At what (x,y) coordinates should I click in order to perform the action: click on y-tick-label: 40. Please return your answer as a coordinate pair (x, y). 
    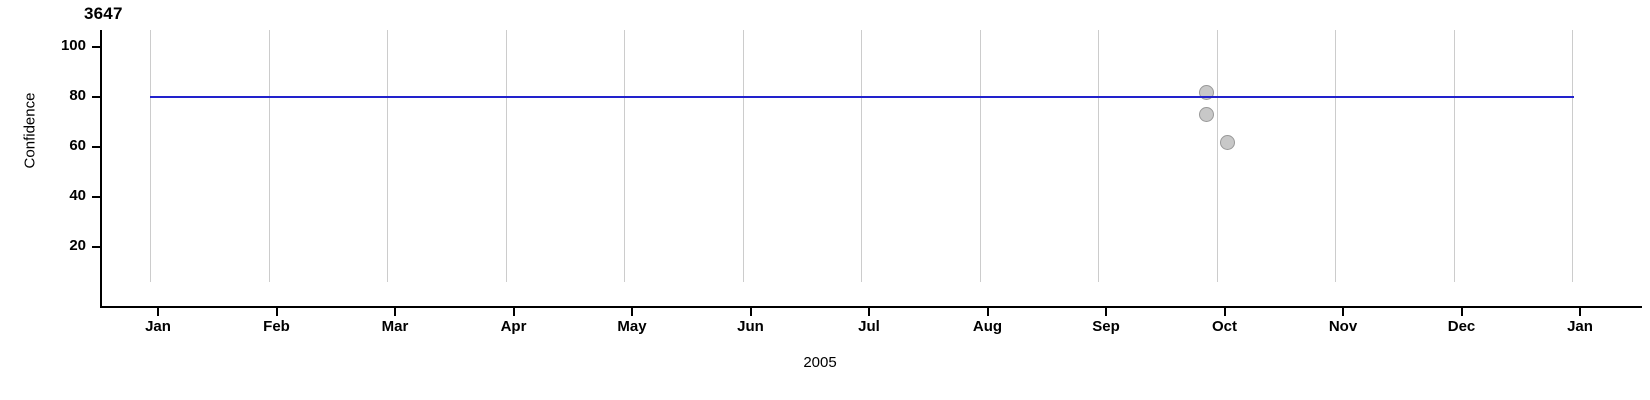
    Looking at the image, I should click on (77, 195).